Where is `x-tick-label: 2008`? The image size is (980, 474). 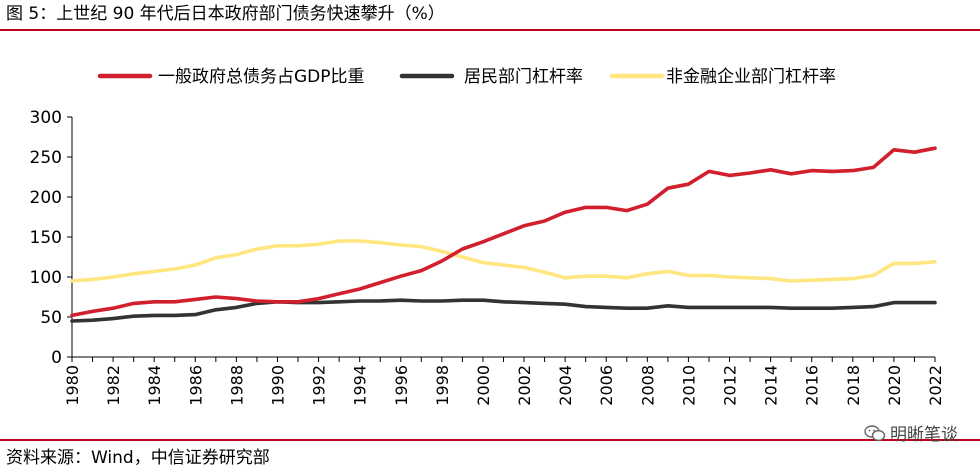 x-tick-label: 2008 is located at coordinates (647, 385).